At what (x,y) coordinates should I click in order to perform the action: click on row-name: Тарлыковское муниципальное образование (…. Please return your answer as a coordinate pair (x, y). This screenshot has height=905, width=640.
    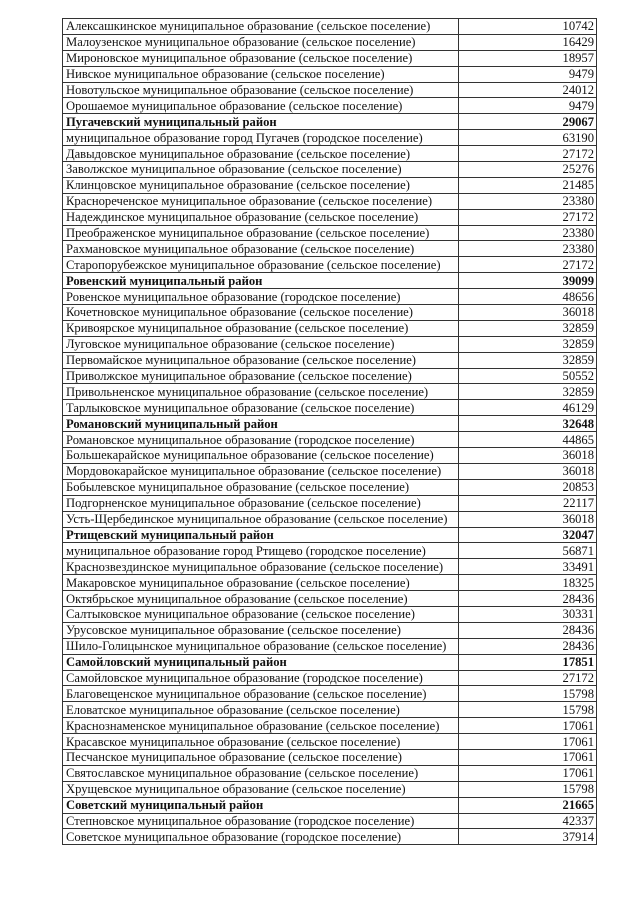
    Looking at the image, I should click on (260, 408).